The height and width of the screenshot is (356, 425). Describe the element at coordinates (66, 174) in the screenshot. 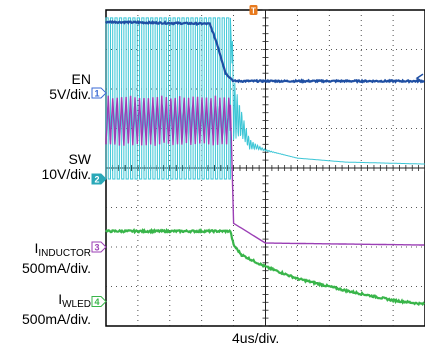

I see `ch2-scale: 10V/div.` at that location.